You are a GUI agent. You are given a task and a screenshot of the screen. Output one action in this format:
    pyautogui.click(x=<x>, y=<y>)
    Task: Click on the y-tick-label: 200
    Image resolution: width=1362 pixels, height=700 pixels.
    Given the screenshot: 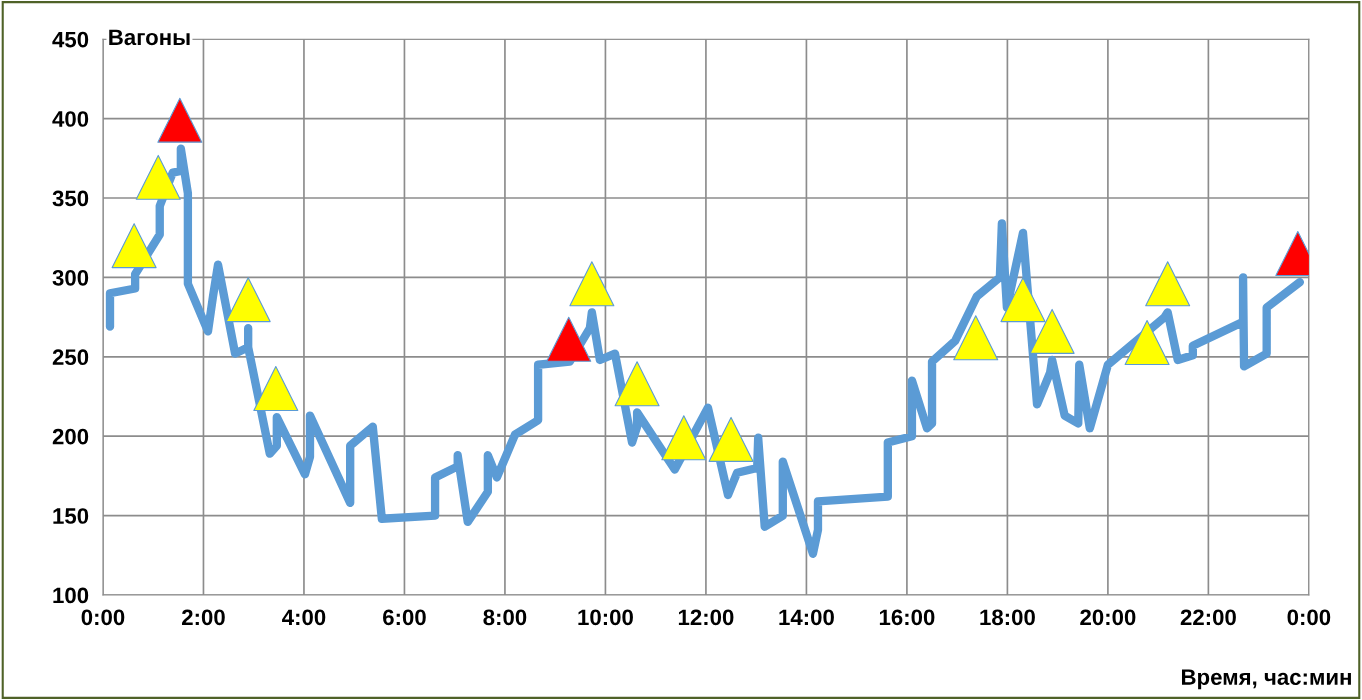 What is the action you would take?
    pyautogui.click(x=70, y=436)
    